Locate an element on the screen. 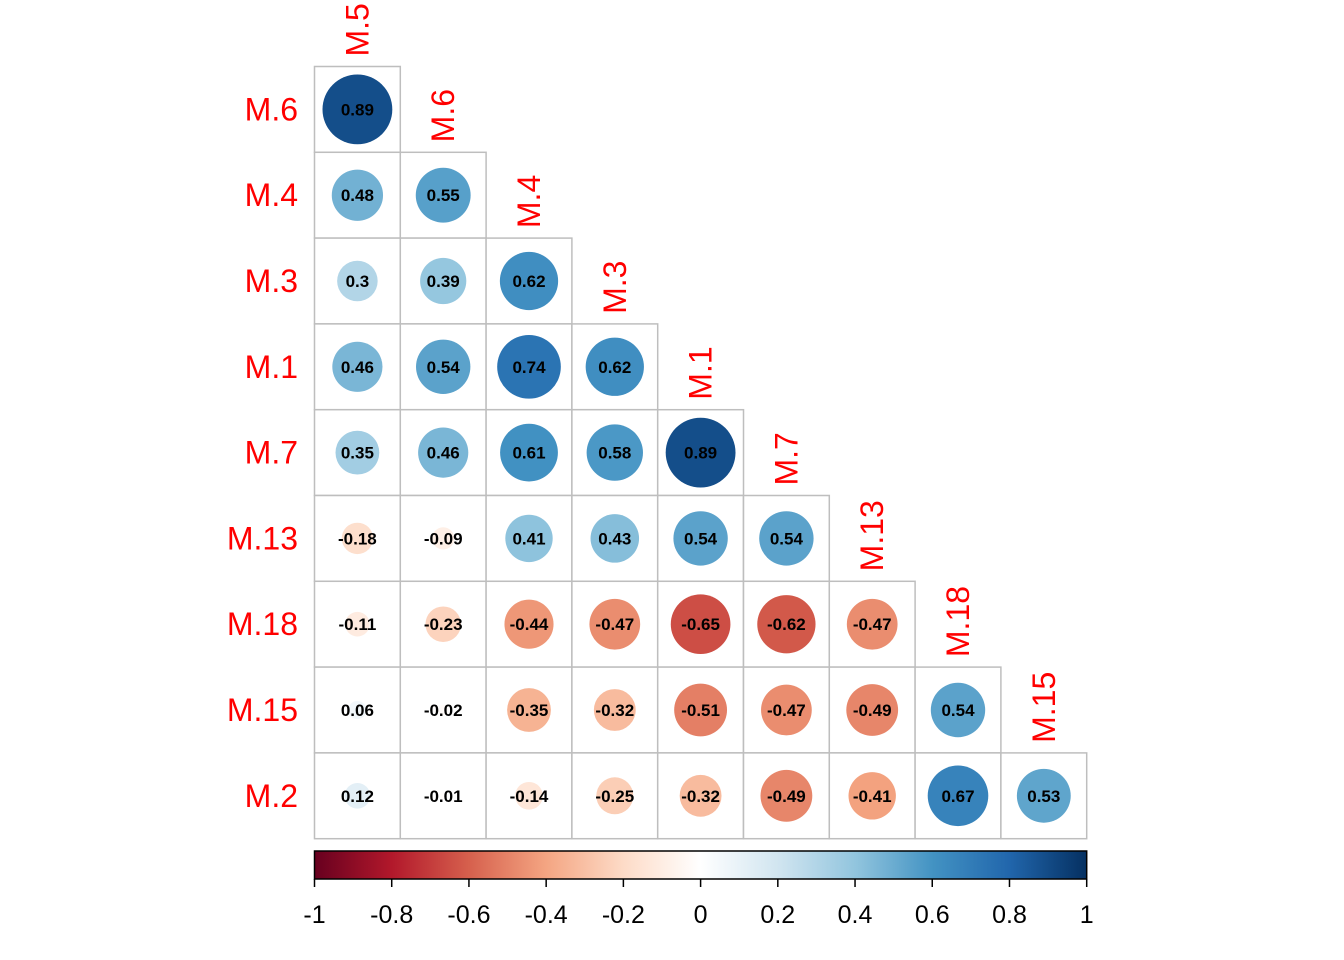 This screenshot has width=1344, height=960. column-label: M.18 is located at coordinates (958, 621).